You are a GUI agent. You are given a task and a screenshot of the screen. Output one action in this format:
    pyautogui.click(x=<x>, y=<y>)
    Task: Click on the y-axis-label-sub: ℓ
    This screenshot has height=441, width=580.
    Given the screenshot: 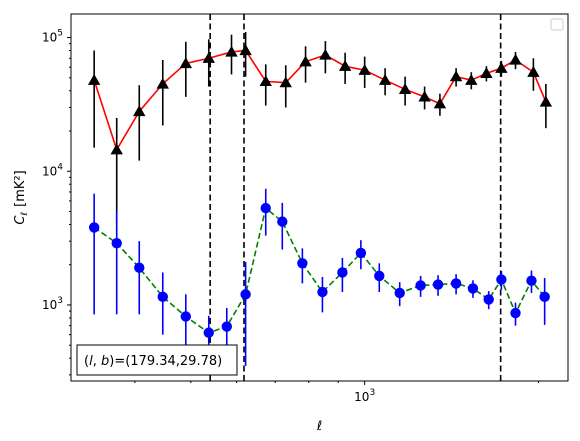 What is the action you would take?
    pyautogui.click(x=25, y=214)
    